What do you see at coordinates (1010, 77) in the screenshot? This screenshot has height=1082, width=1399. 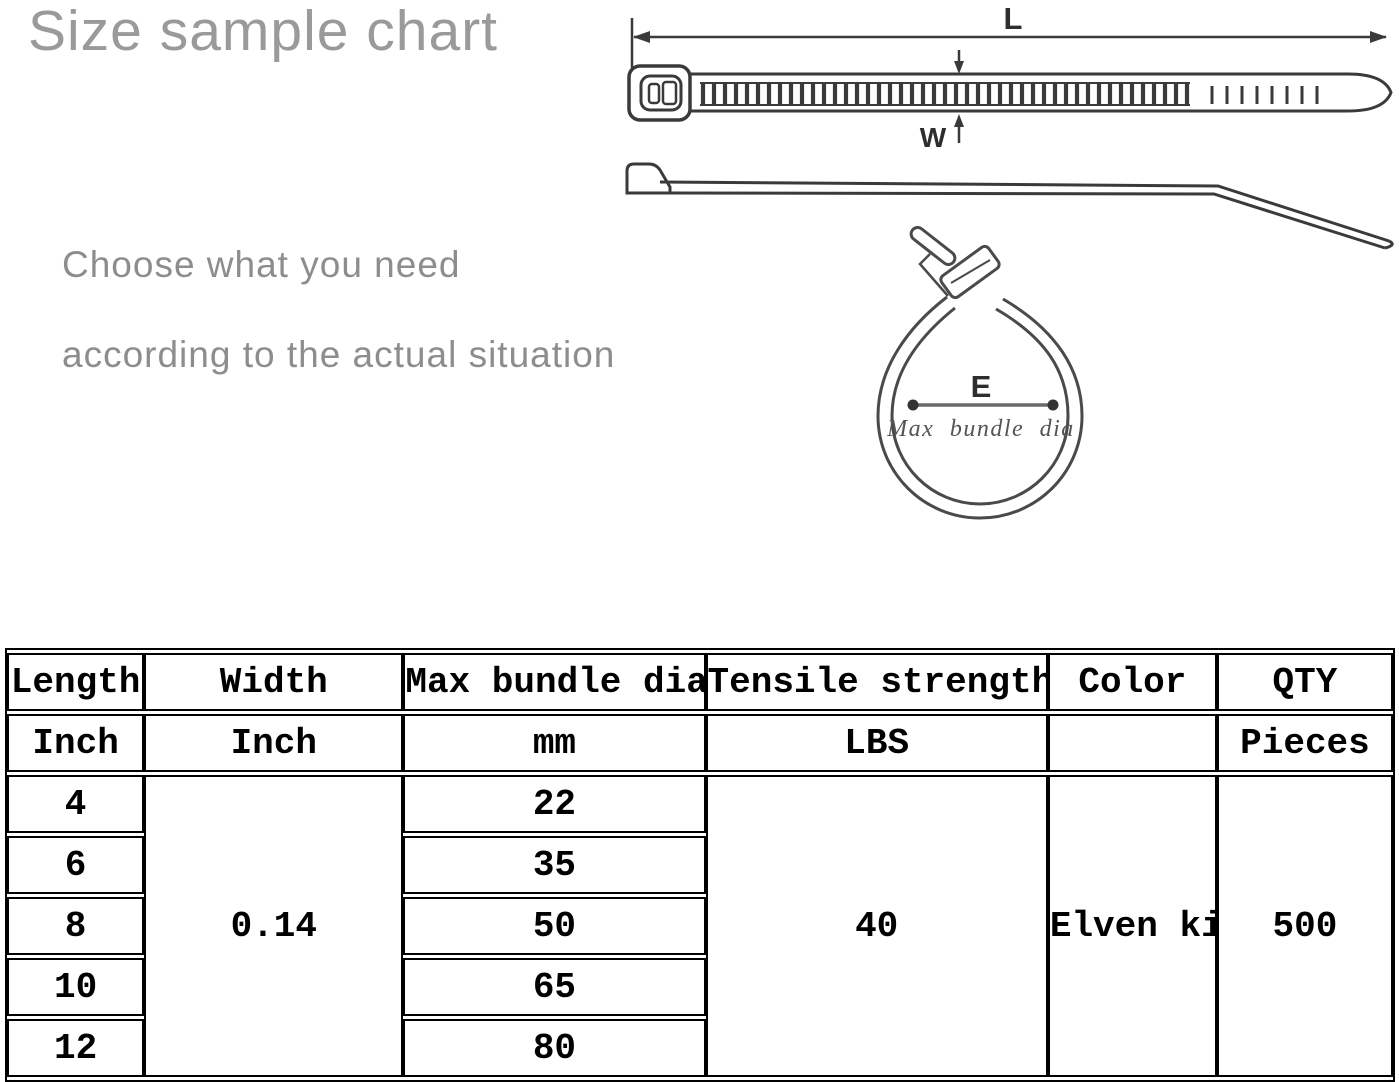 I see `cable-tie-top-view-diagram: L` at bounding box center [1010, 77].